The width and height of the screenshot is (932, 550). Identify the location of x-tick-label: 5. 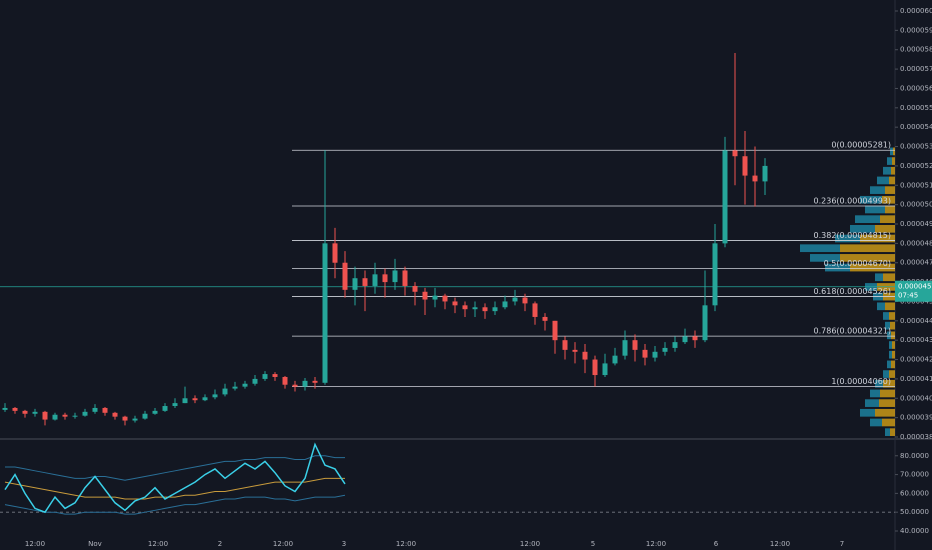
(593, 544).